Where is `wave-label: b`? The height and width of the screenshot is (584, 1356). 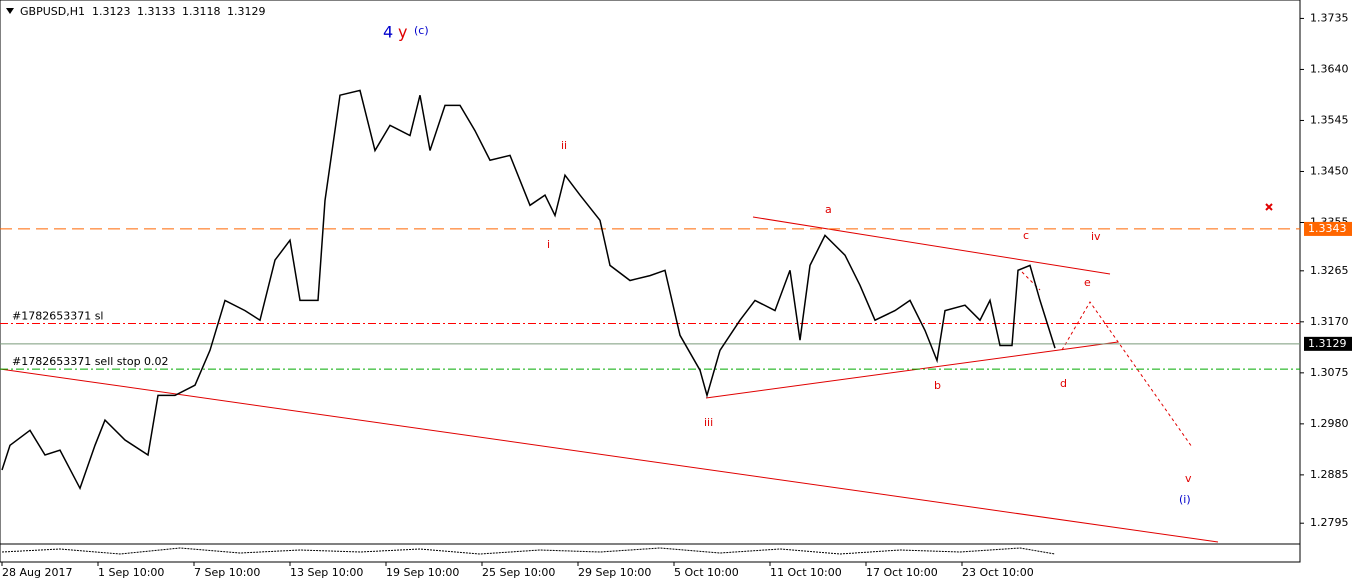
wave-label: b is located at coordinates (937, 385).